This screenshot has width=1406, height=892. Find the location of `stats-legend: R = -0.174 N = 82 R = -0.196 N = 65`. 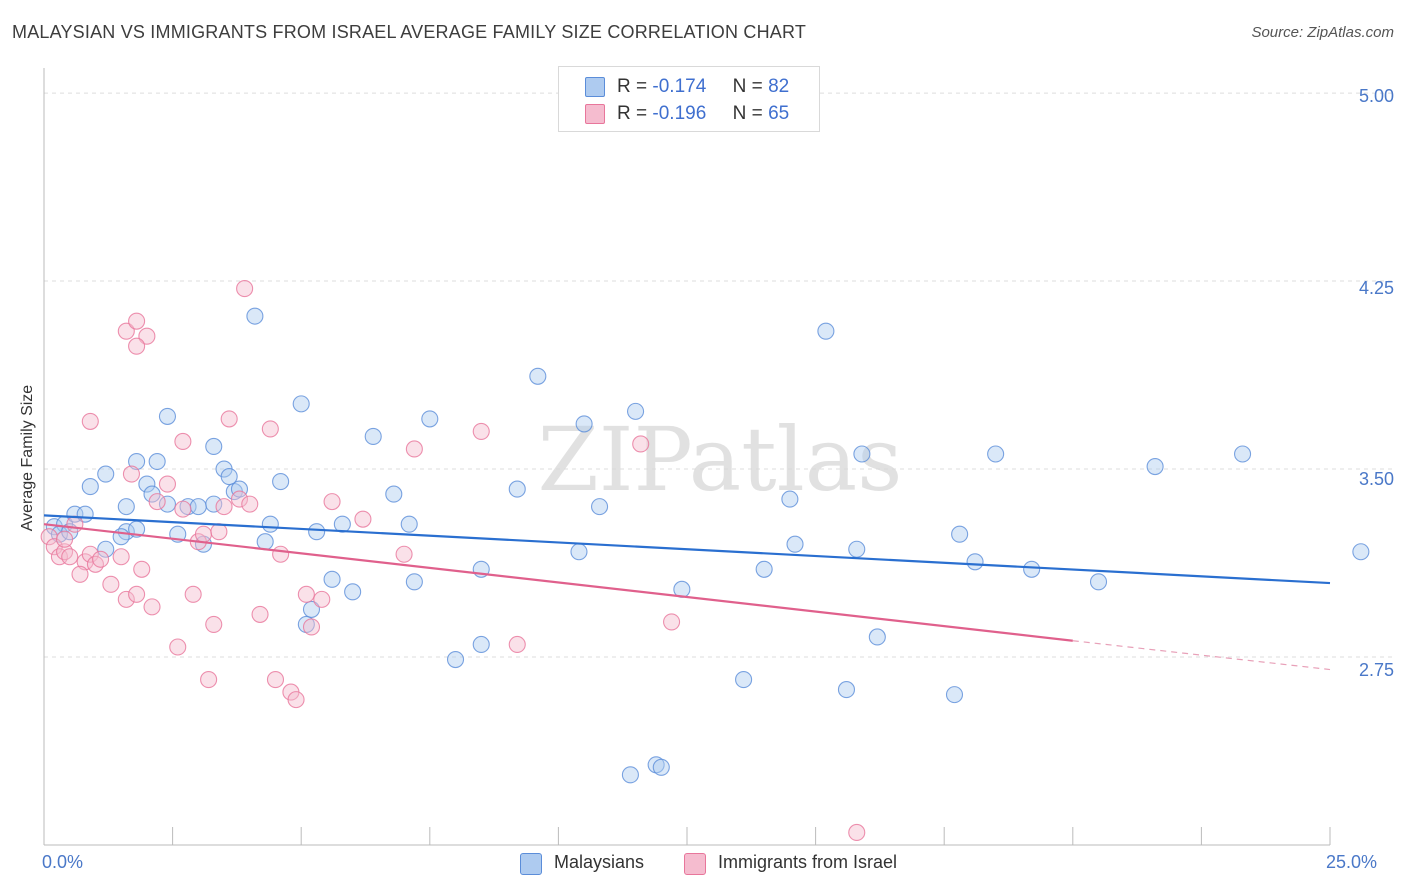

stats-legend: R = -0.174 N = 82 R = -0.196 N = 65 is located at coordinates (689, 99).